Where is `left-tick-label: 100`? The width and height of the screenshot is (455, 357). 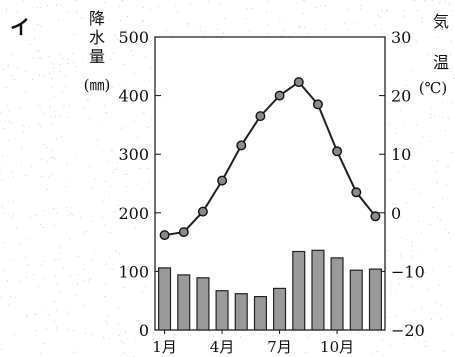 left-tick-label: 100 is located at coordinates (133, 271).